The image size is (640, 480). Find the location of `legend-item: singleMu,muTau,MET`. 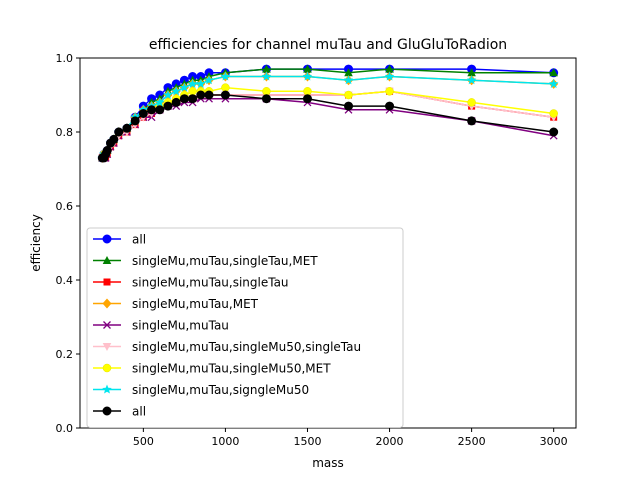

legend-item: singleMu,muTau,MET is located at coordinates (176, 304).